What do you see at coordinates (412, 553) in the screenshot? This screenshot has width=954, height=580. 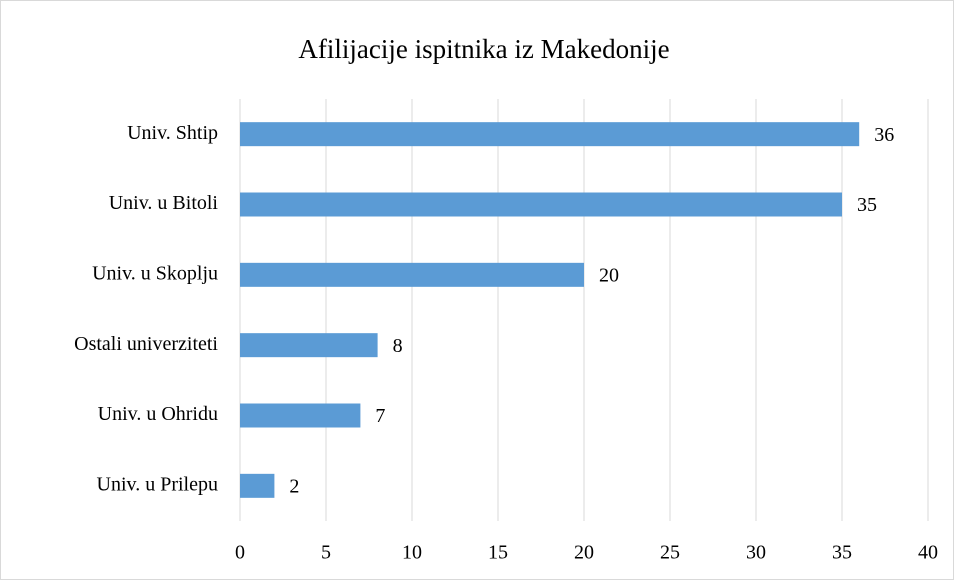 I see `x-tick-label: 10` at bounding box center [412, 553].